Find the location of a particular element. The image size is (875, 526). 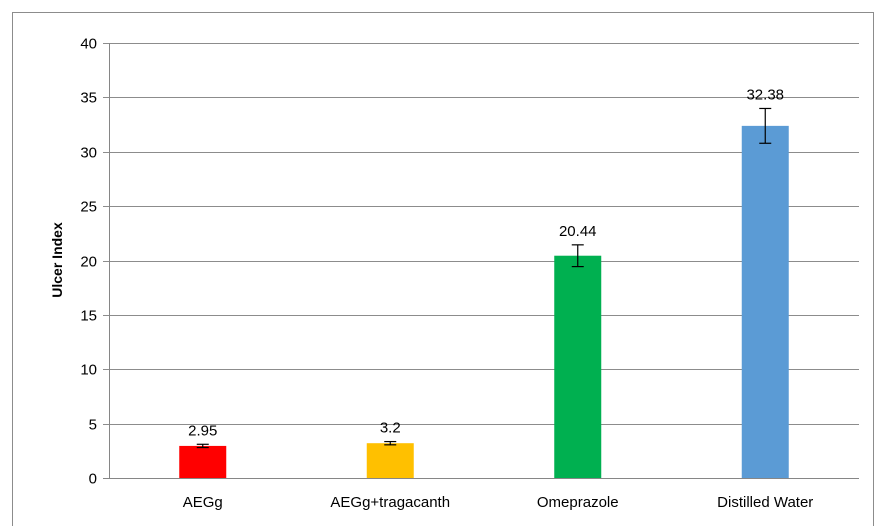

y-tick-label: 20 is located at coordinates (88, 262).